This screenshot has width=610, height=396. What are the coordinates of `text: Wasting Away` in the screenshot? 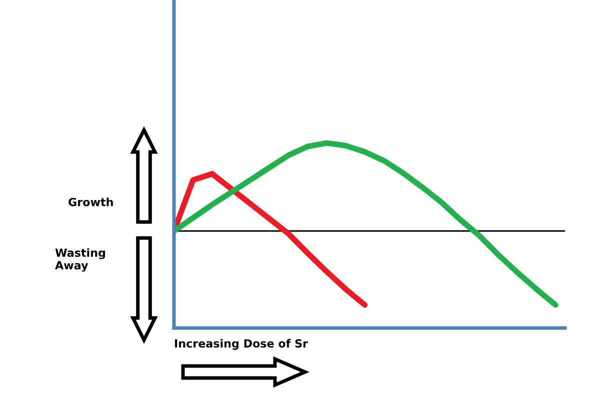 It's located at (80, 260).